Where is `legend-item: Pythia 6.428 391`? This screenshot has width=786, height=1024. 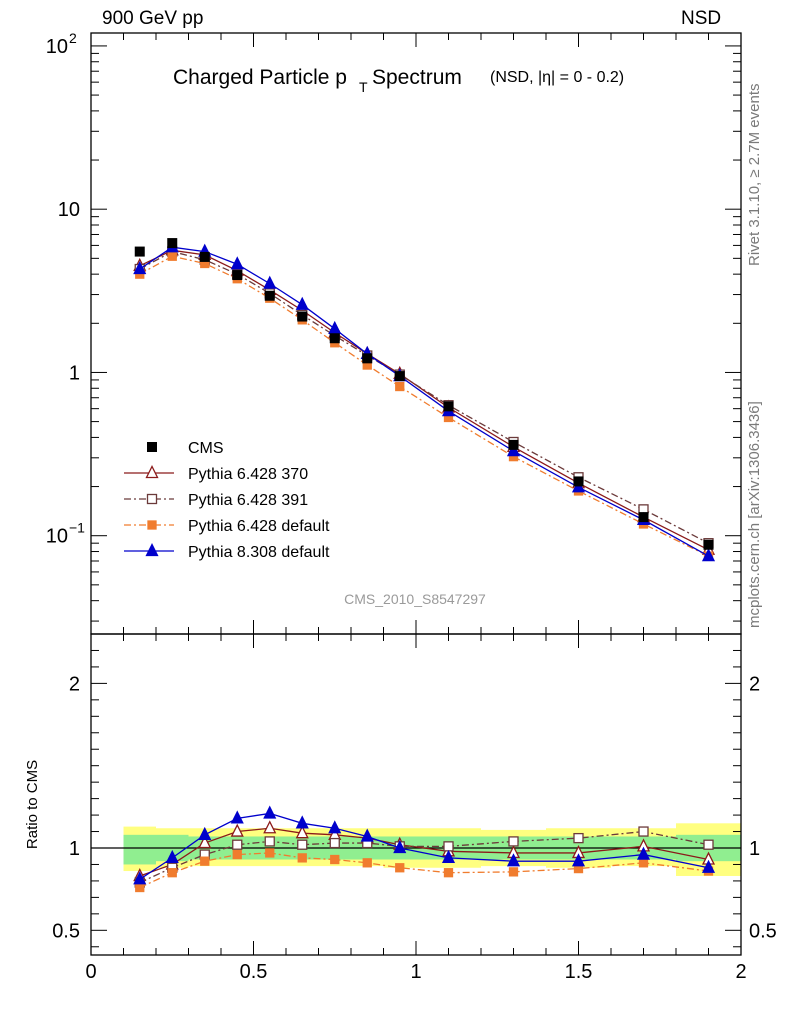 legend-item: Pythia 6.428 391 is located at coordinates (216, 500).